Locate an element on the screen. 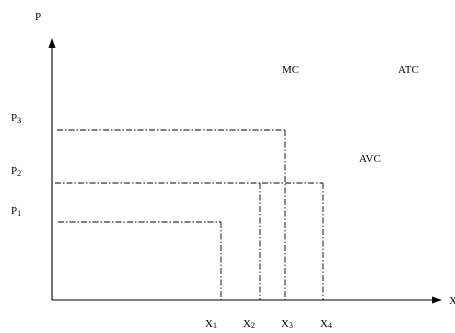  mc-curve-label: MC is located at coordinates (290, 70).